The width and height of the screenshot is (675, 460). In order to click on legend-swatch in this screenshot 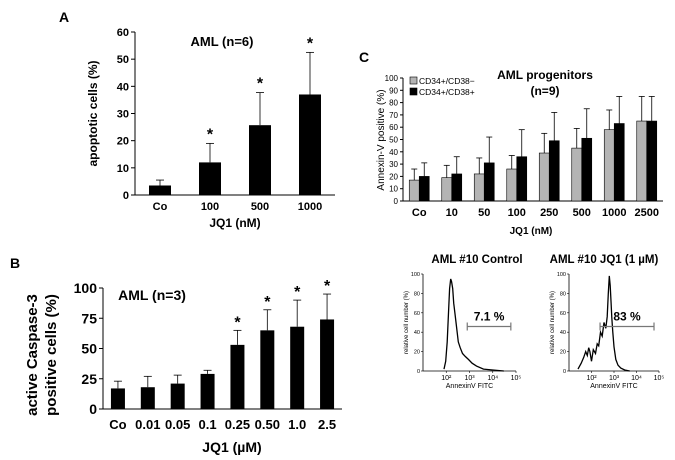, I will do `click(413, 91)`.